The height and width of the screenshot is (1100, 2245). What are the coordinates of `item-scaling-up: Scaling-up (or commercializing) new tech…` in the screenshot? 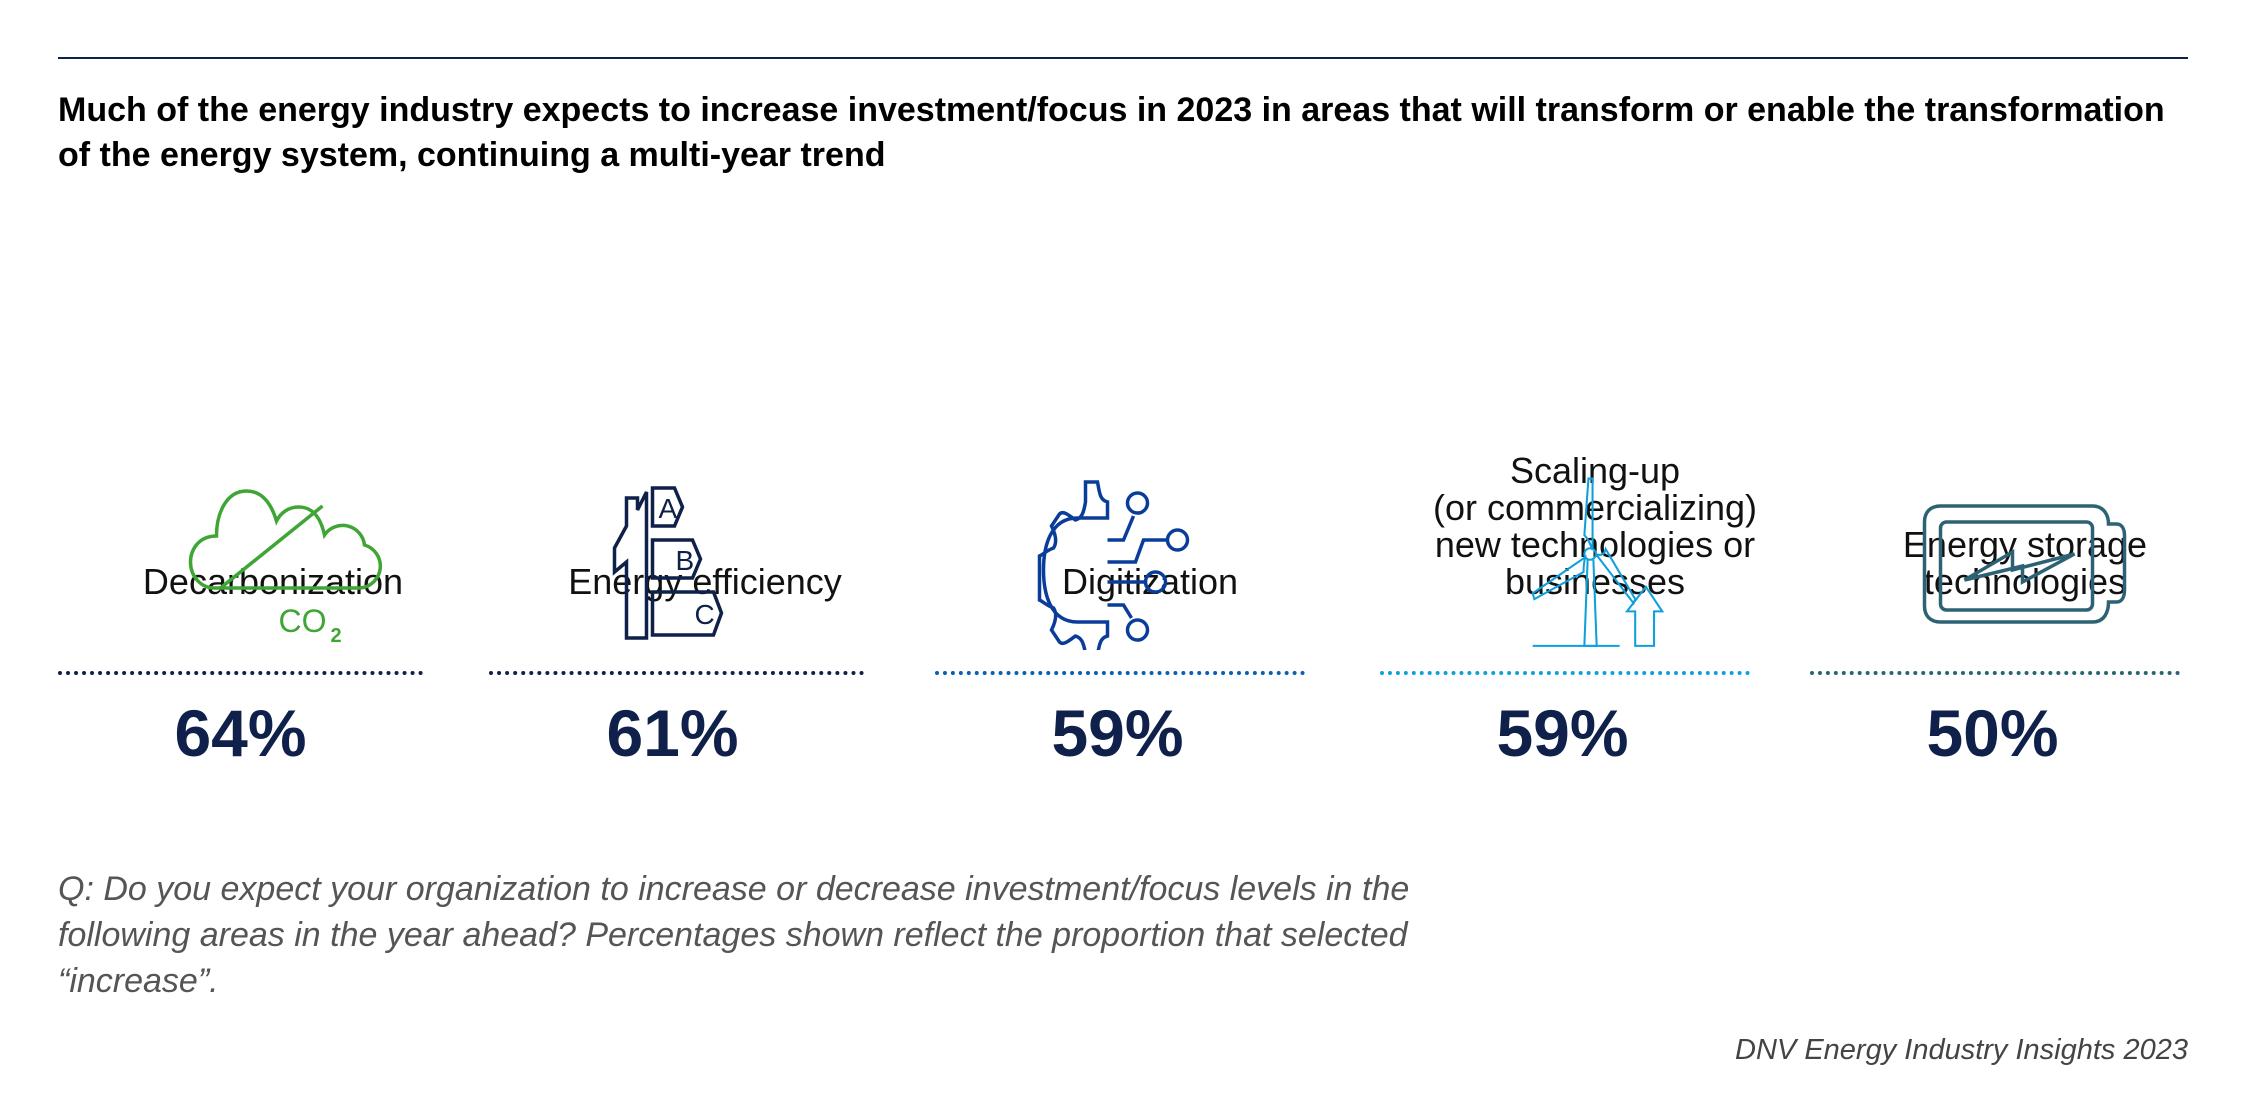 It's located at (1595, 490).